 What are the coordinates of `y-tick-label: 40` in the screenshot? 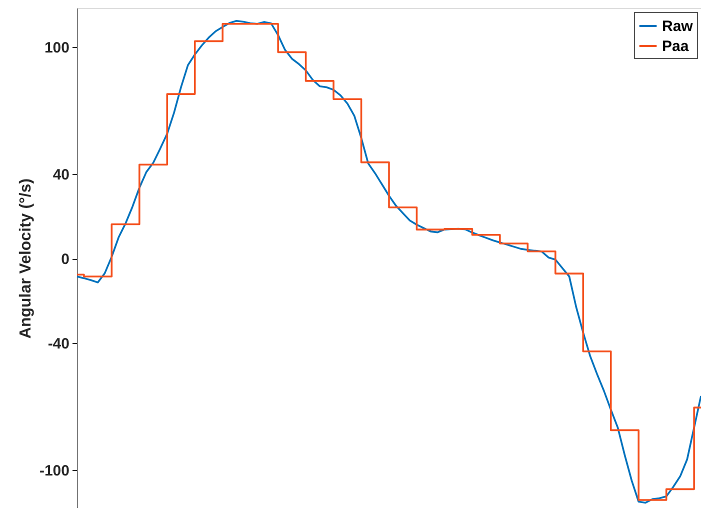 It's located at (61, 175).